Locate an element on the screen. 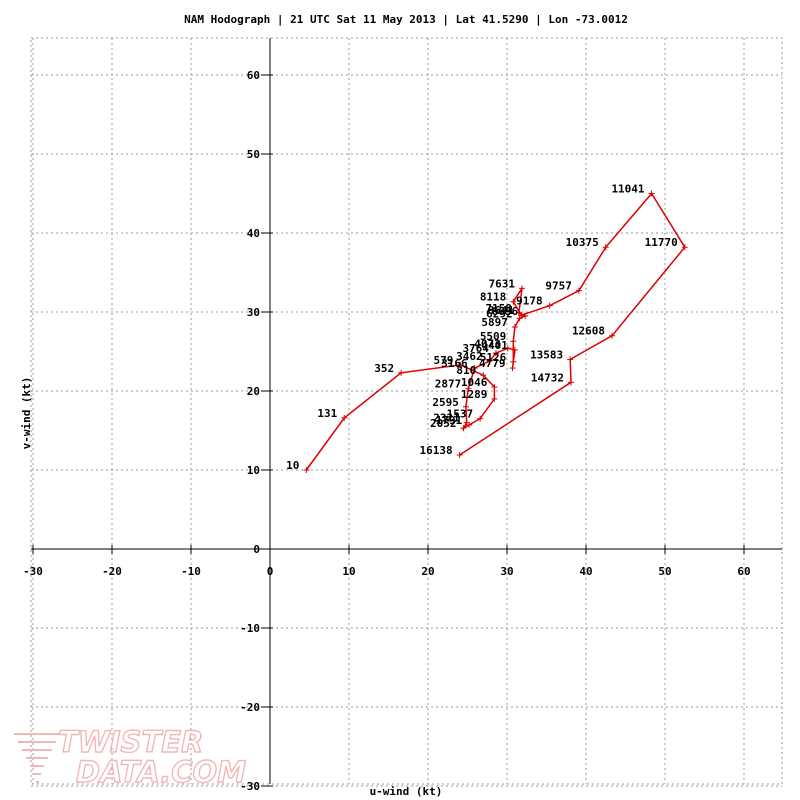  x-axis-title: u-wind (kt) is located at coordinates (406, 791).